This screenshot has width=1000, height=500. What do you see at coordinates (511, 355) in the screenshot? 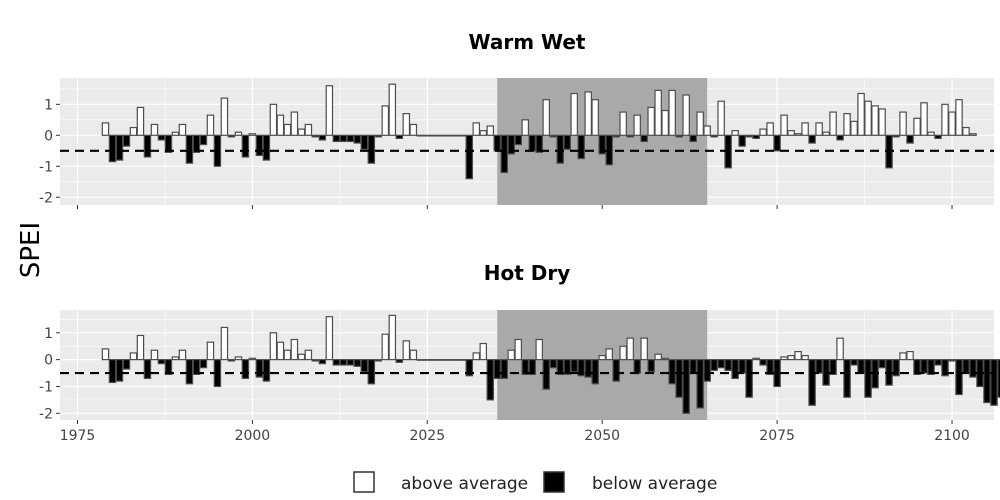
I see `bar-hot-dry-2037` at bounding box center [511, 355].